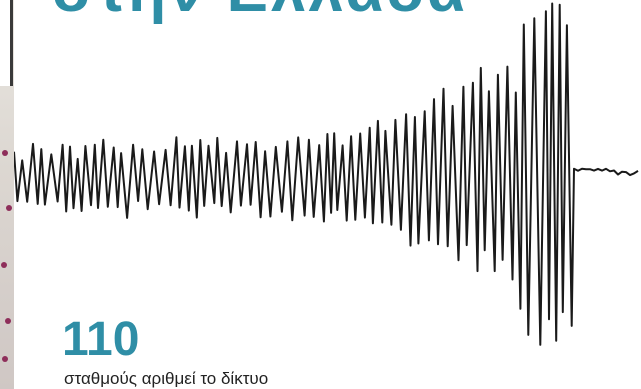 This screenshot has width=641, height=389. I want to click on stat-number: 110, so click(101, 339).